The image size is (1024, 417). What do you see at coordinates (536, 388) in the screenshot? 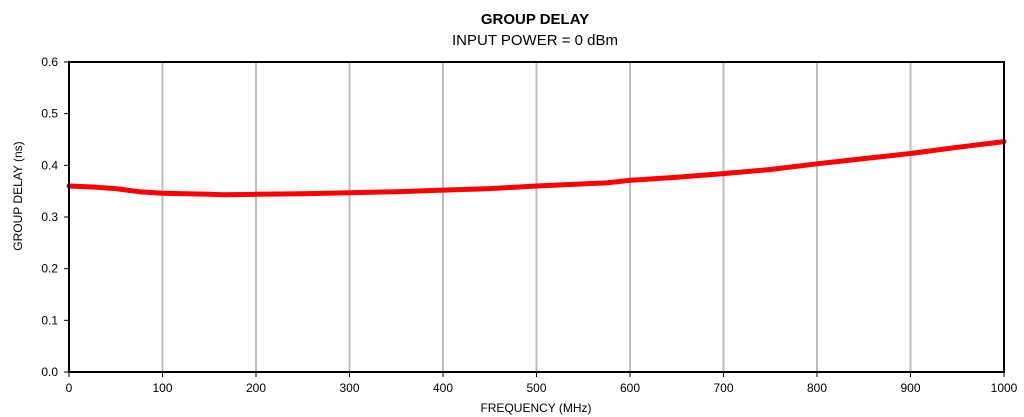
I see `x-tick-label: 500` at bounding box center [536, 388].